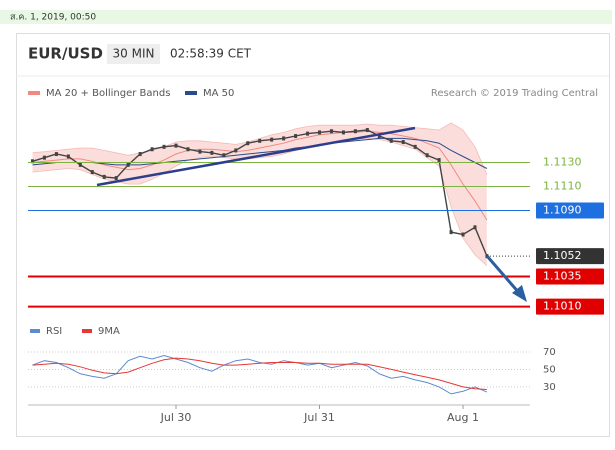 The width and height of the screenshot is (615, 450). Describe the element at coordinates (562, 306) in the screenshot. I see `level-label: 1.1010` at that location.